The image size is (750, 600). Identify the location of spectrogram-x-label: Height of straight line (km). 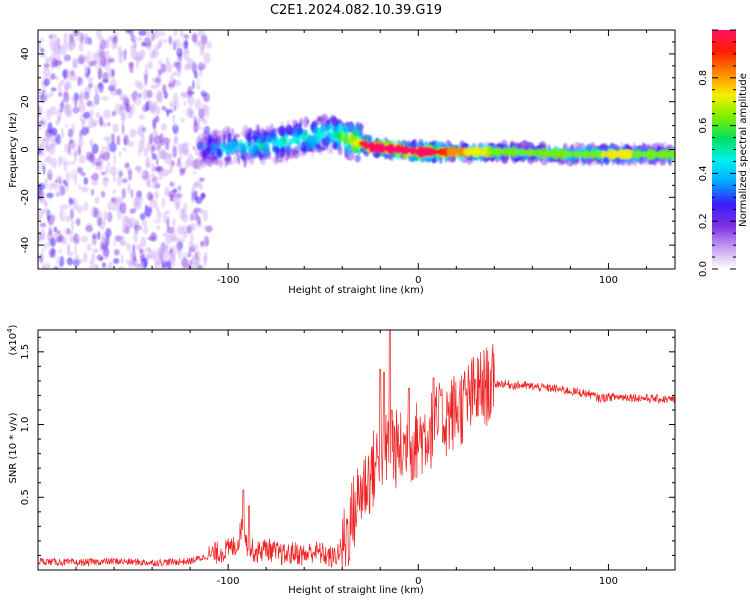
(356, 290).